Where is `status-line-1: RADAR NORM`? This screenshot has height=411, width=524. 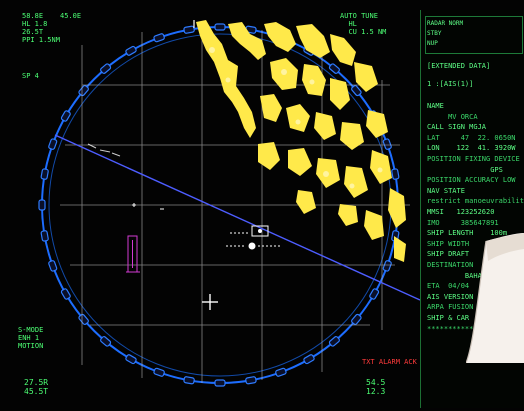 status-line-1: RADAR NORM is located at coordinates (445, 23).